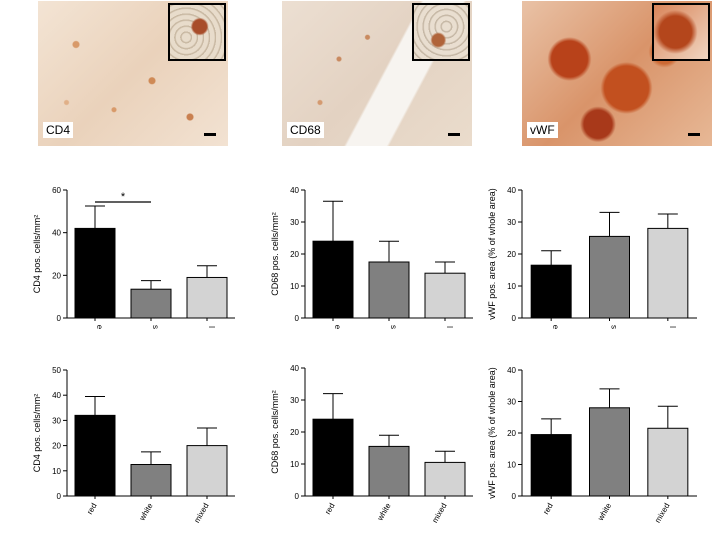  I want to click on vwf-label: vWF, so click(542, 130).